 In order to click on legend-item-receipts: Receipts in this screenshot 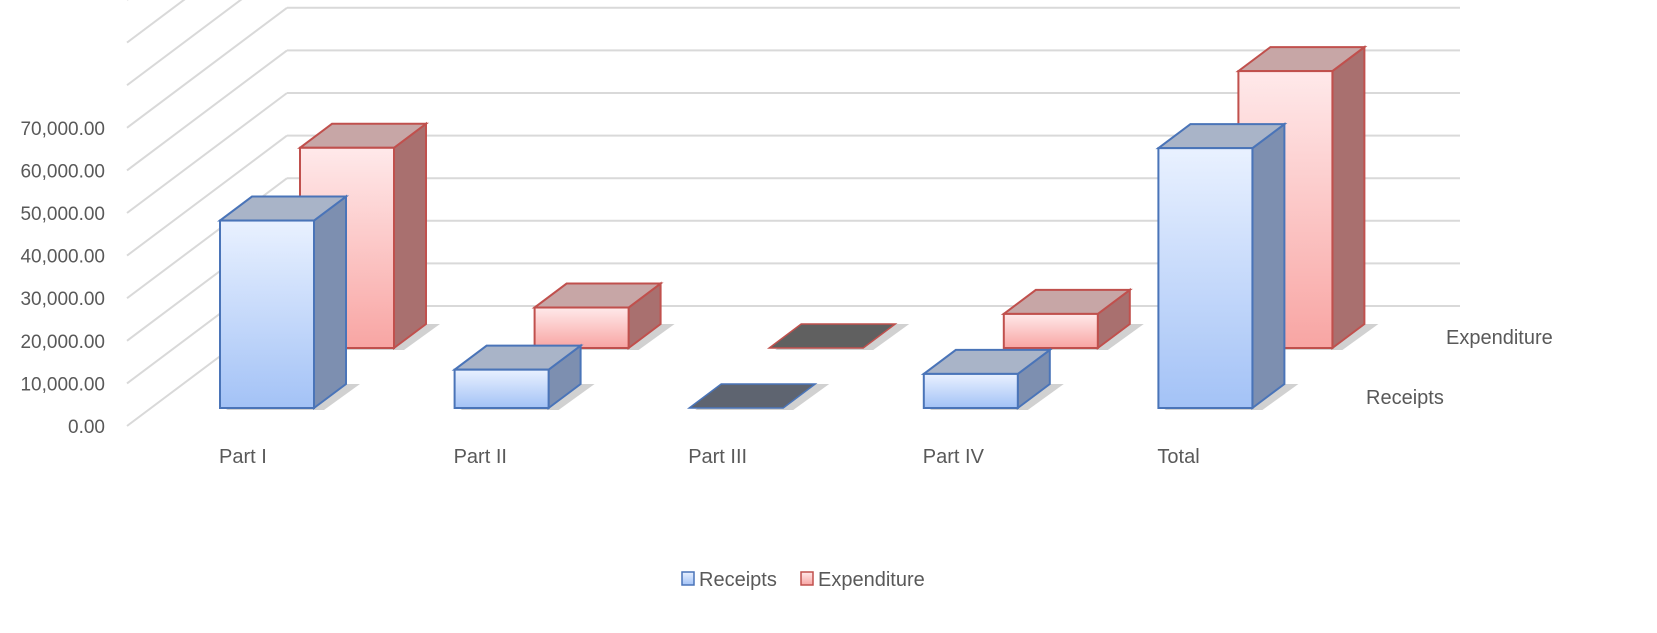, I will do `click(729, 580)`.